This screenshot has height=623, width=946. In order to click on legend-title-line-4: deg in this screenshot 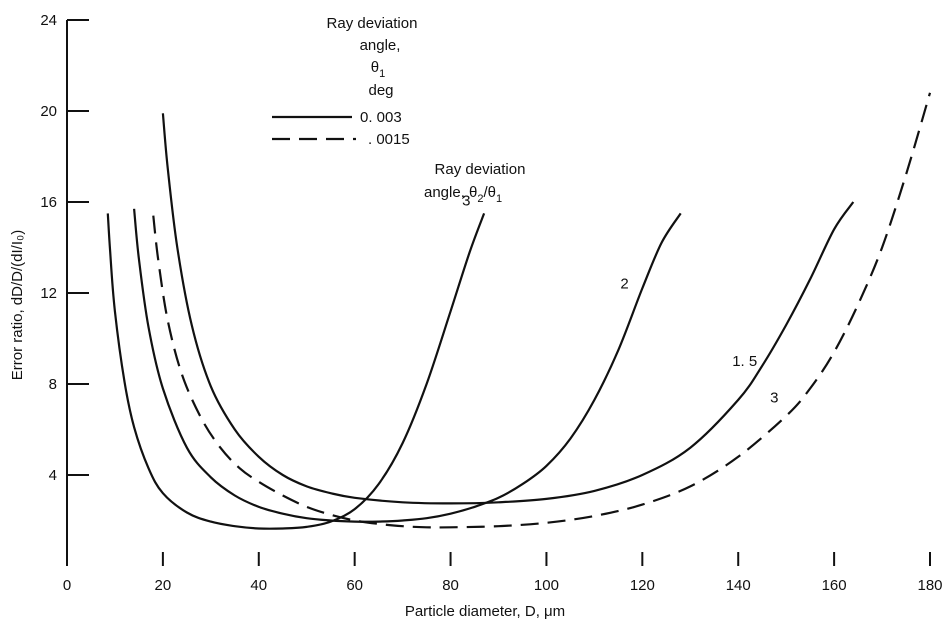, I will do `click(380, 90)`.